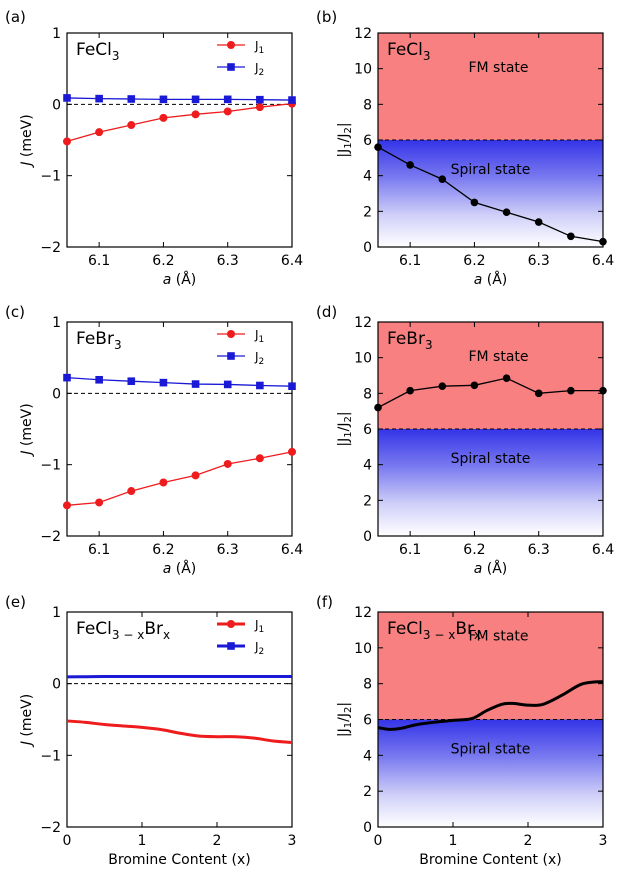 The width and height of the screenshot is (619, 871). Describe the element at coordinates (490, 194) in the screenshot. I see `ratio-series-line` at that location.